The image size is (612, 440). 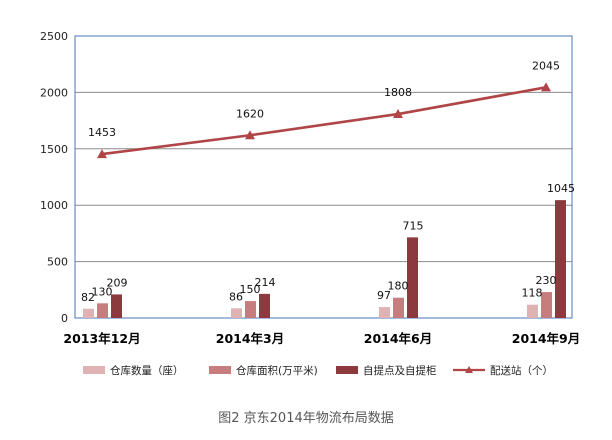 I want to click on line-series, so click(x=324, y=120).